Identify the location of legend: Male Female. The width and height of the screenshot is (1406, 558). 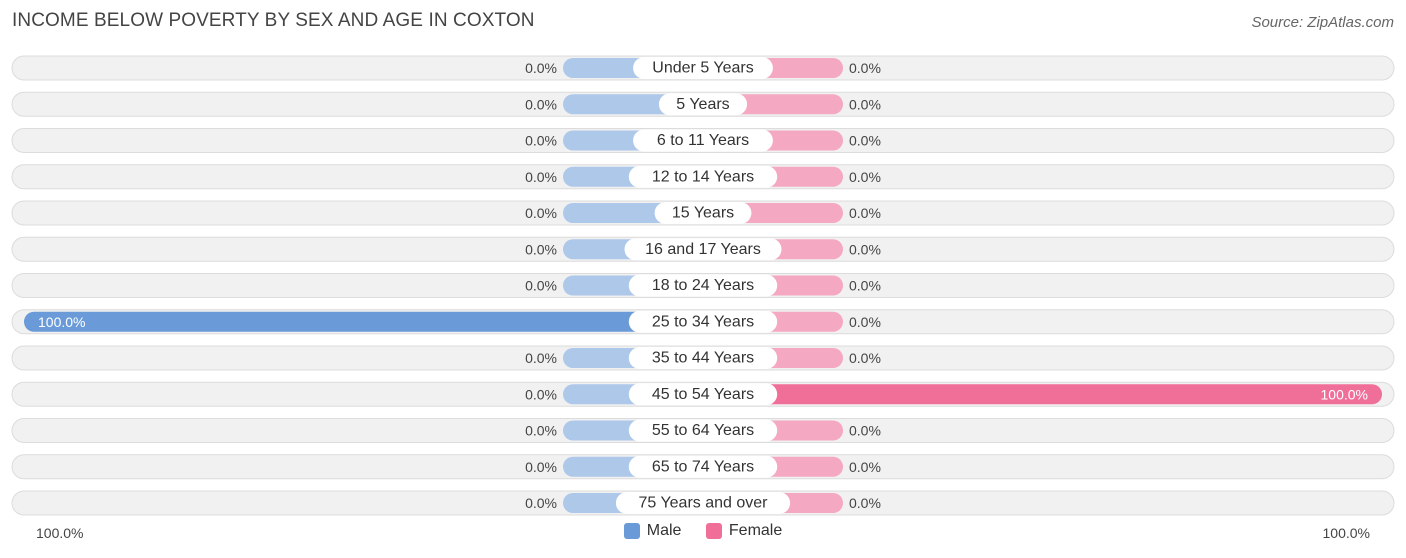
(703, 533).